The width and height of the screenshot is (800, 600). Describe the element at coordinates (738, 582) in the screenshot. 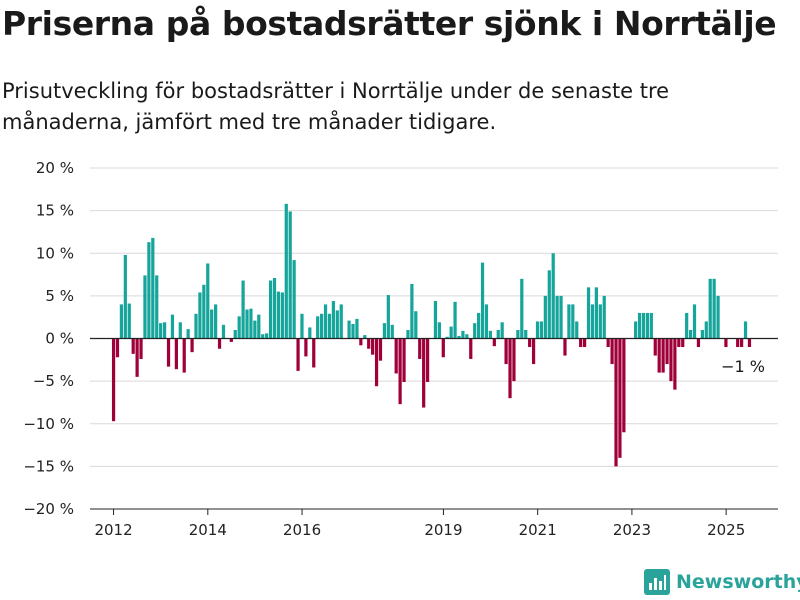

I see `brand-name: Newsworthy` at that location.